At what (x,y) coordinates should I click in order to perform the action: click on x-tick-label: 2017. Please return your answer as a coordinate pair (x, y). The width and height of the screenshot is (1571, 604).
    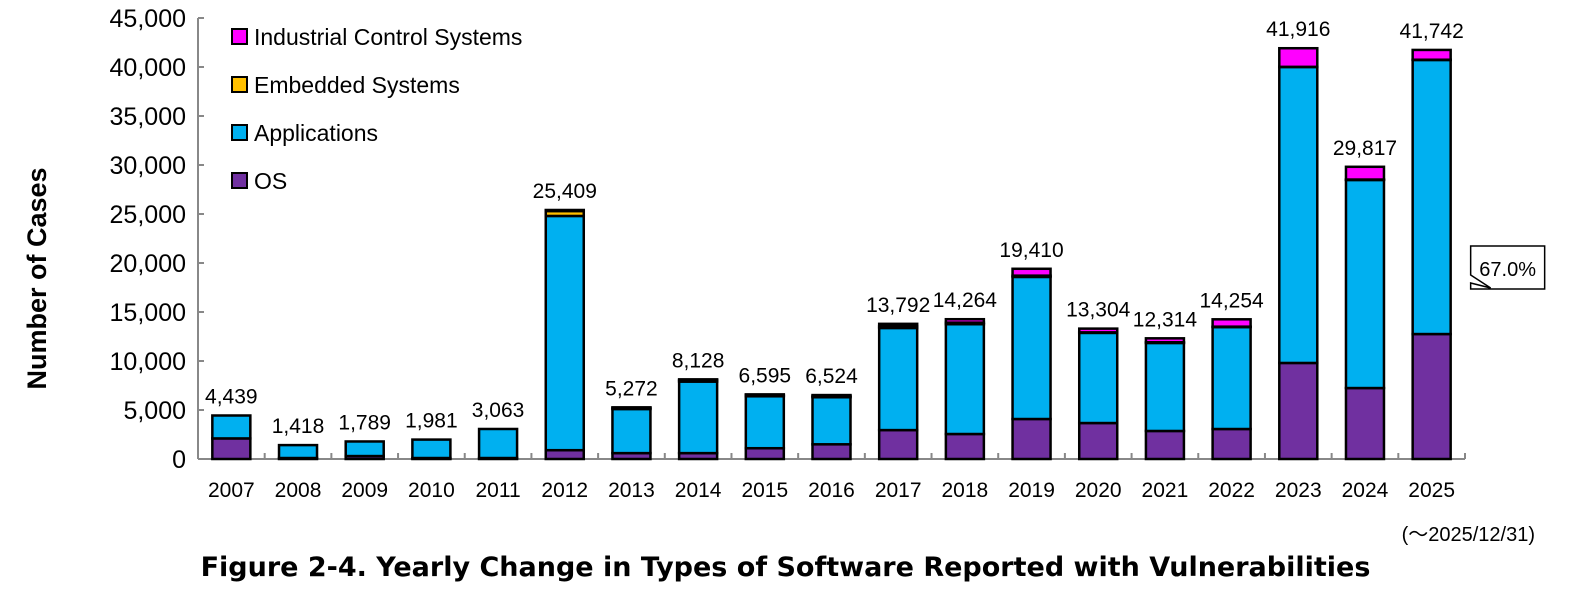
    Looking at the image, I should click on (898, 490).